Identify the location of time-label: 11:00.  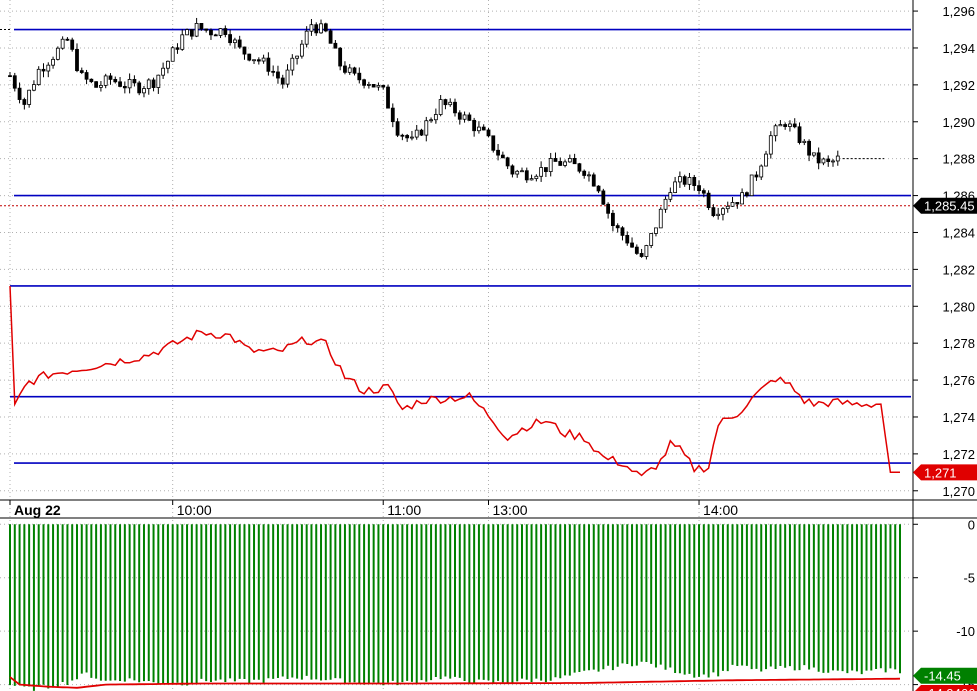
(404, 510).